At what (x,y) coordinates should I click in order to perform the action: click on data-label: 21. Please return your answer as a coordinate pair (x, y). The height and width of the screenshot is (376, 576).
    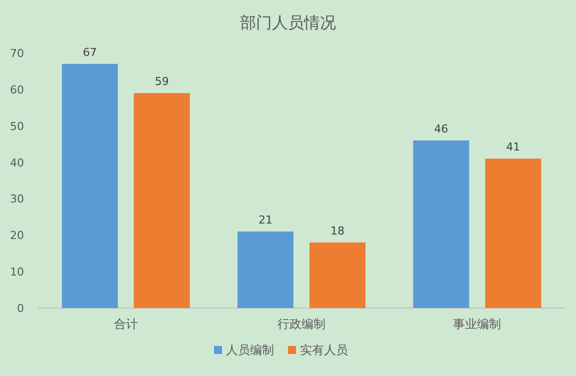
    Looking at the image, I should click on (265, 220).